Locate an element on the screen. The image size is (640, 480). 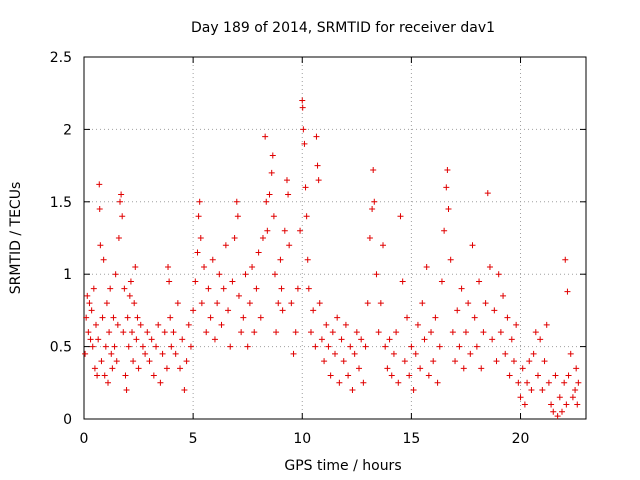
y-tick-label: 1 is located at coordinates (67, 275).